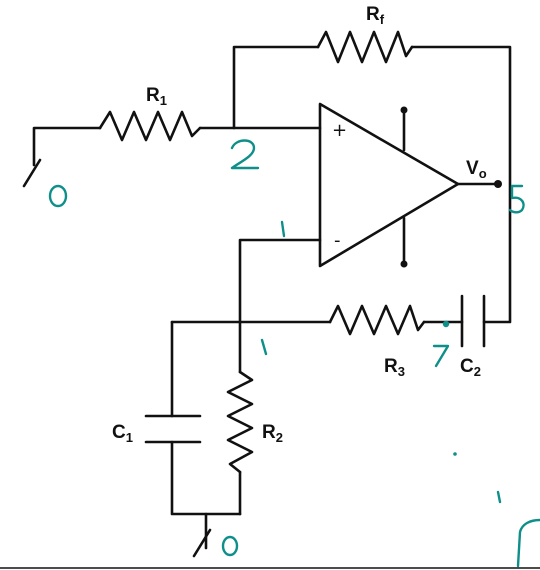 This screenshot has width=540, height=570. What do you see at coordinates (394, 367) in the screenshot?
I see `label-r3: R3` at bounding box center [394, 367].